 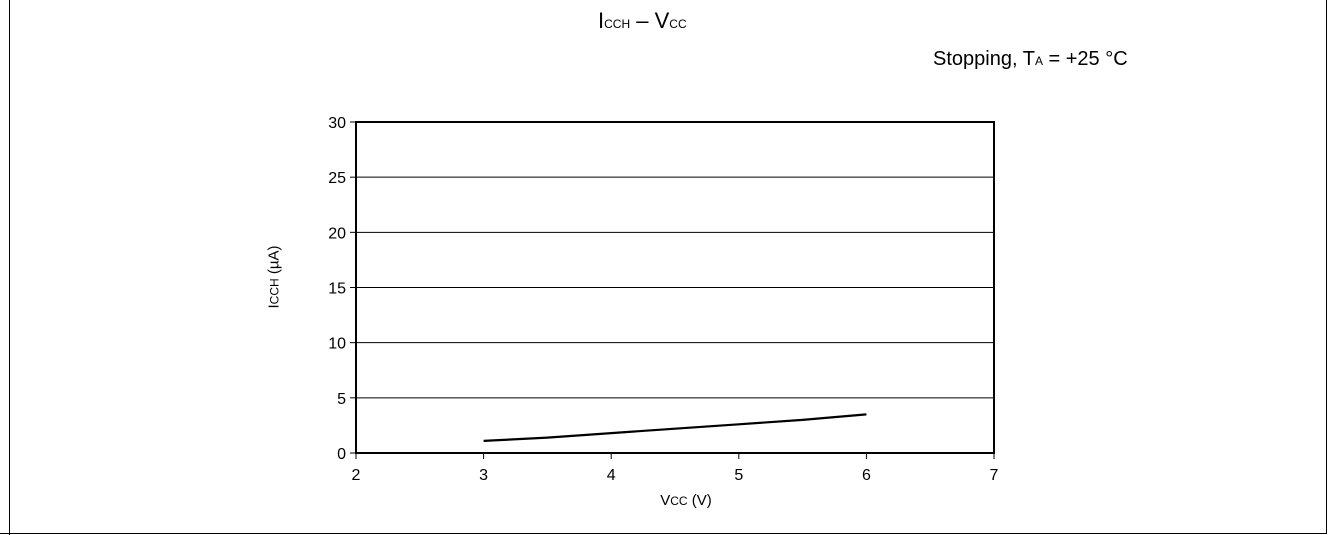 I want to click on page-left-border, so click(x=9, y=267).